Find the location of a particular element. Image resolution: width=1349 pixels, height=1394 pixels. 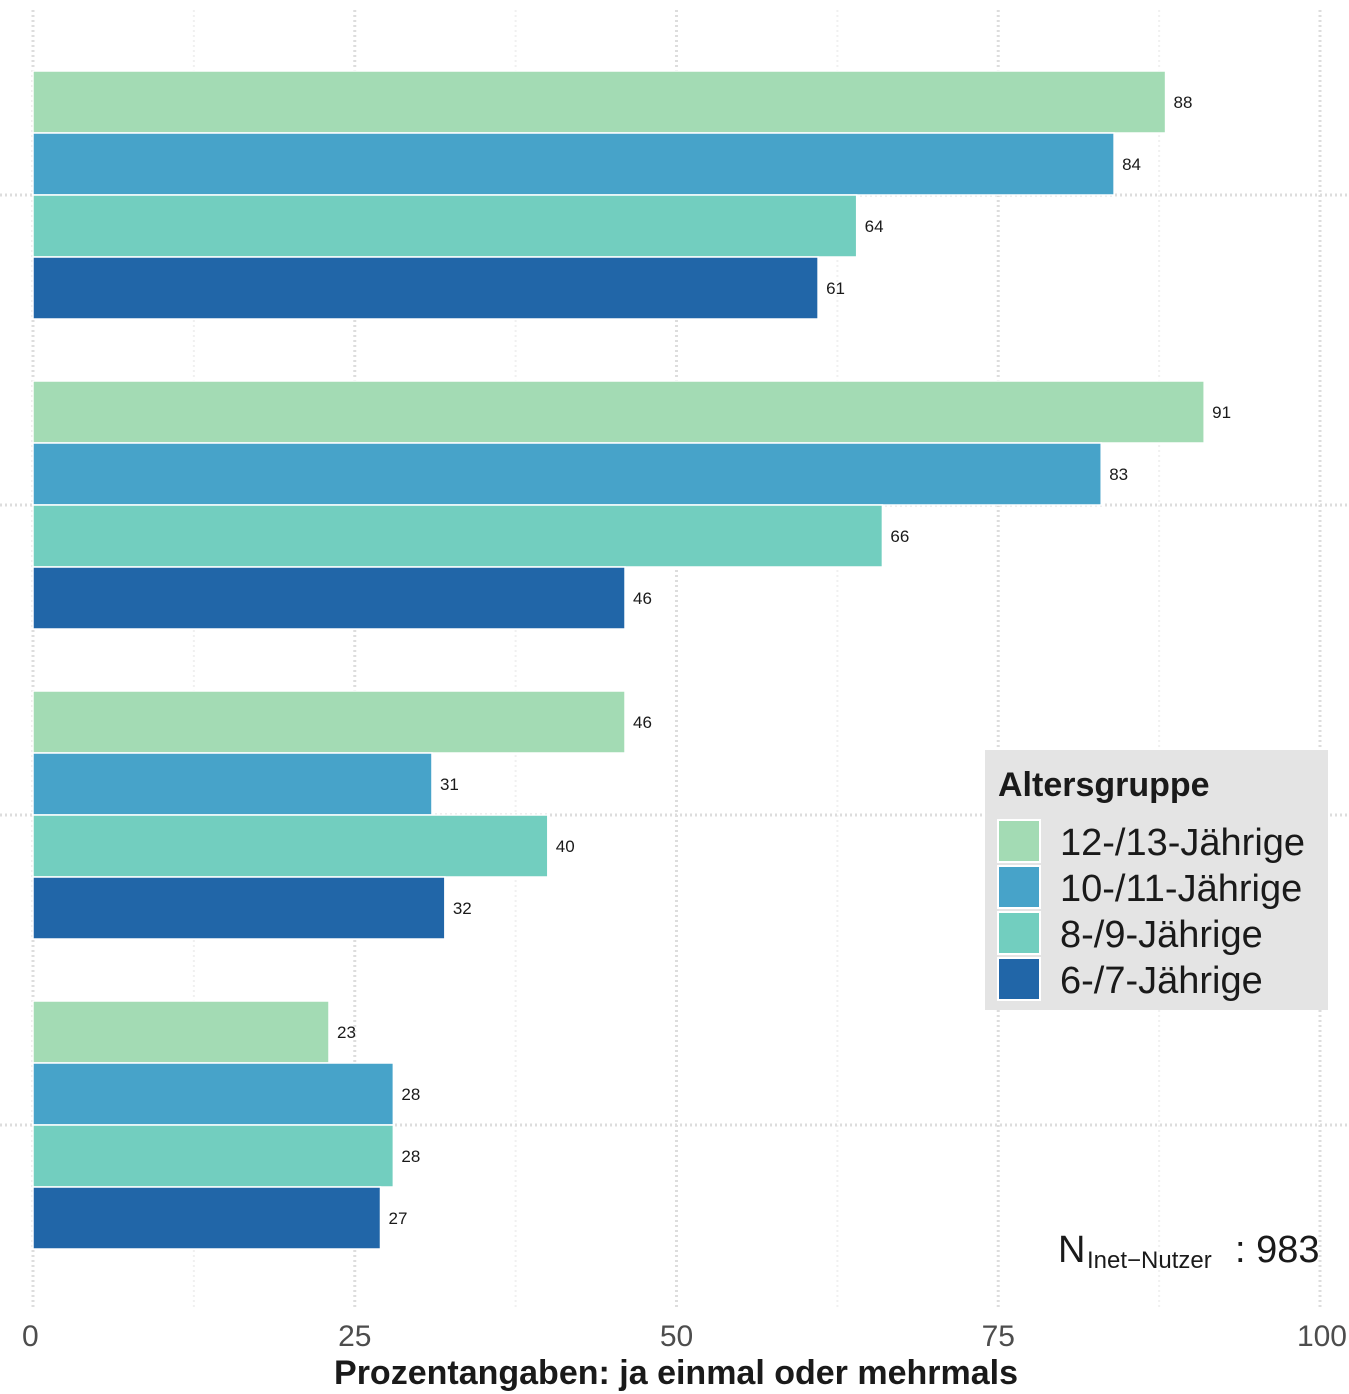

data-label: 31 is located at coordinates (449, 784).